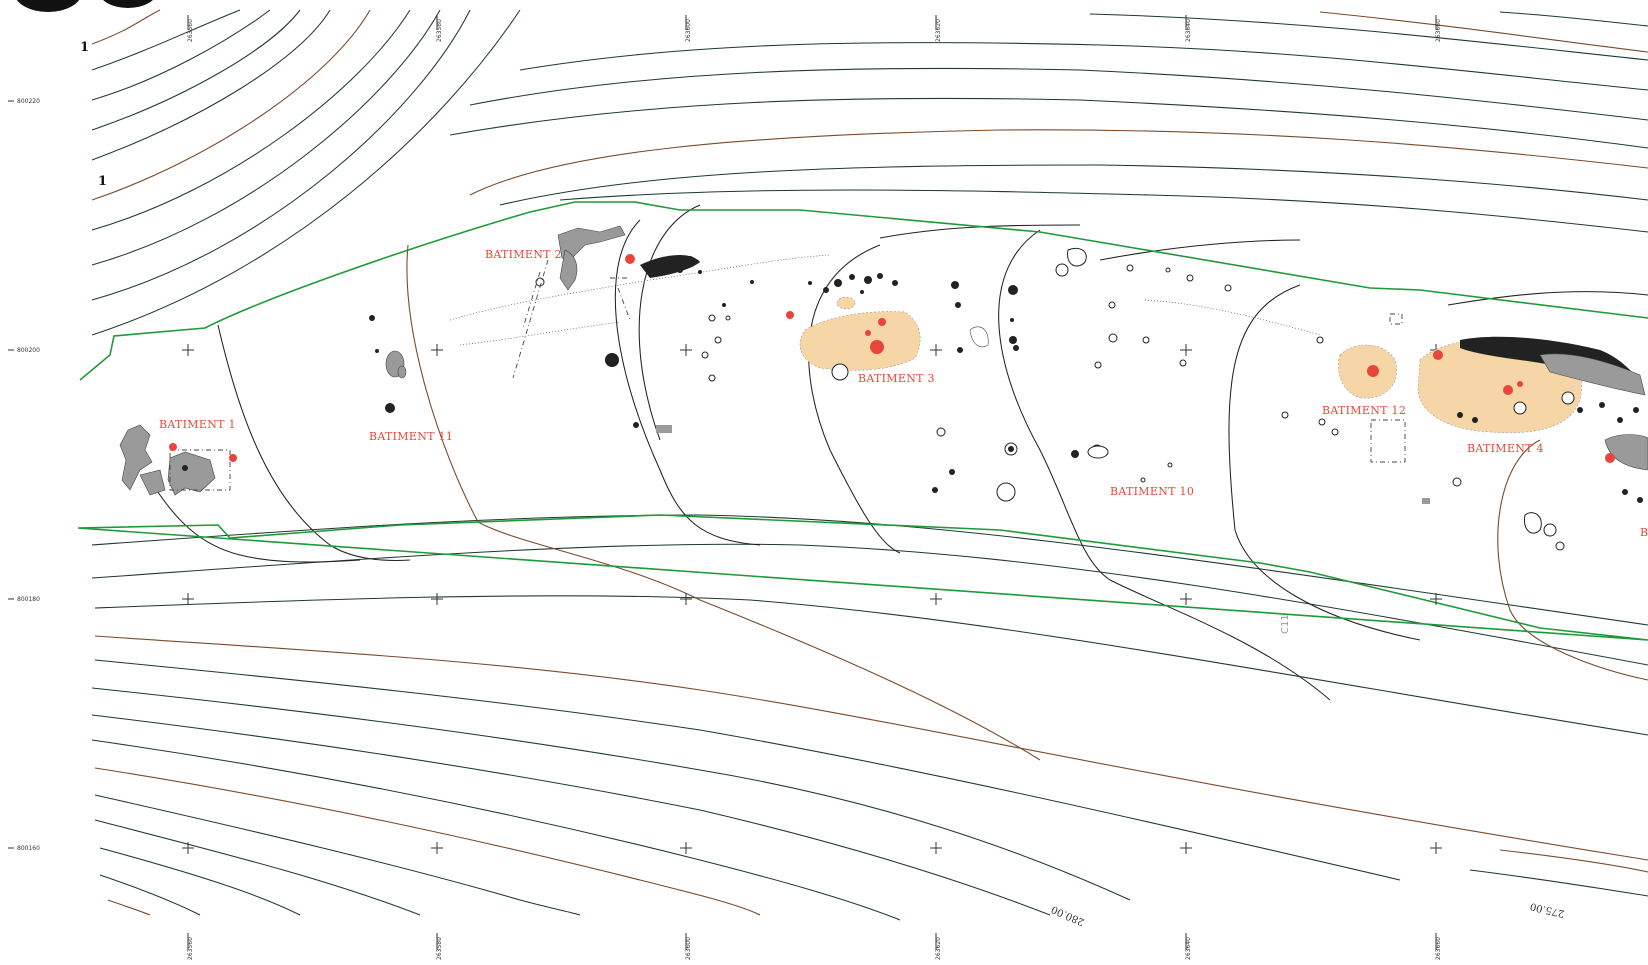 This screenshot has width=1648, height=965. What do you see at coordinates (1126, 374) in the screenshot?
I see `batiment-10-features` at bounding box center [1126, 374].